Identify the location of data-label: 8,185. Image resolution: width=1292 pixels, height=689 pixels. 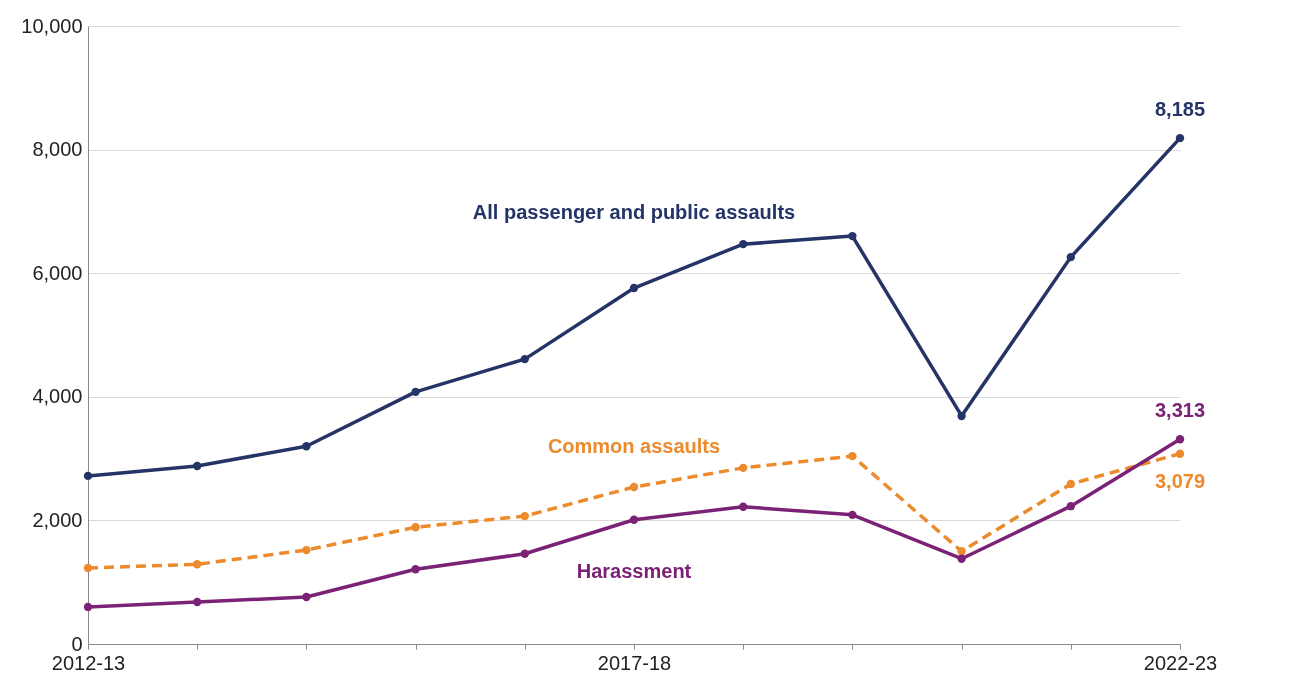
(1180, 109).